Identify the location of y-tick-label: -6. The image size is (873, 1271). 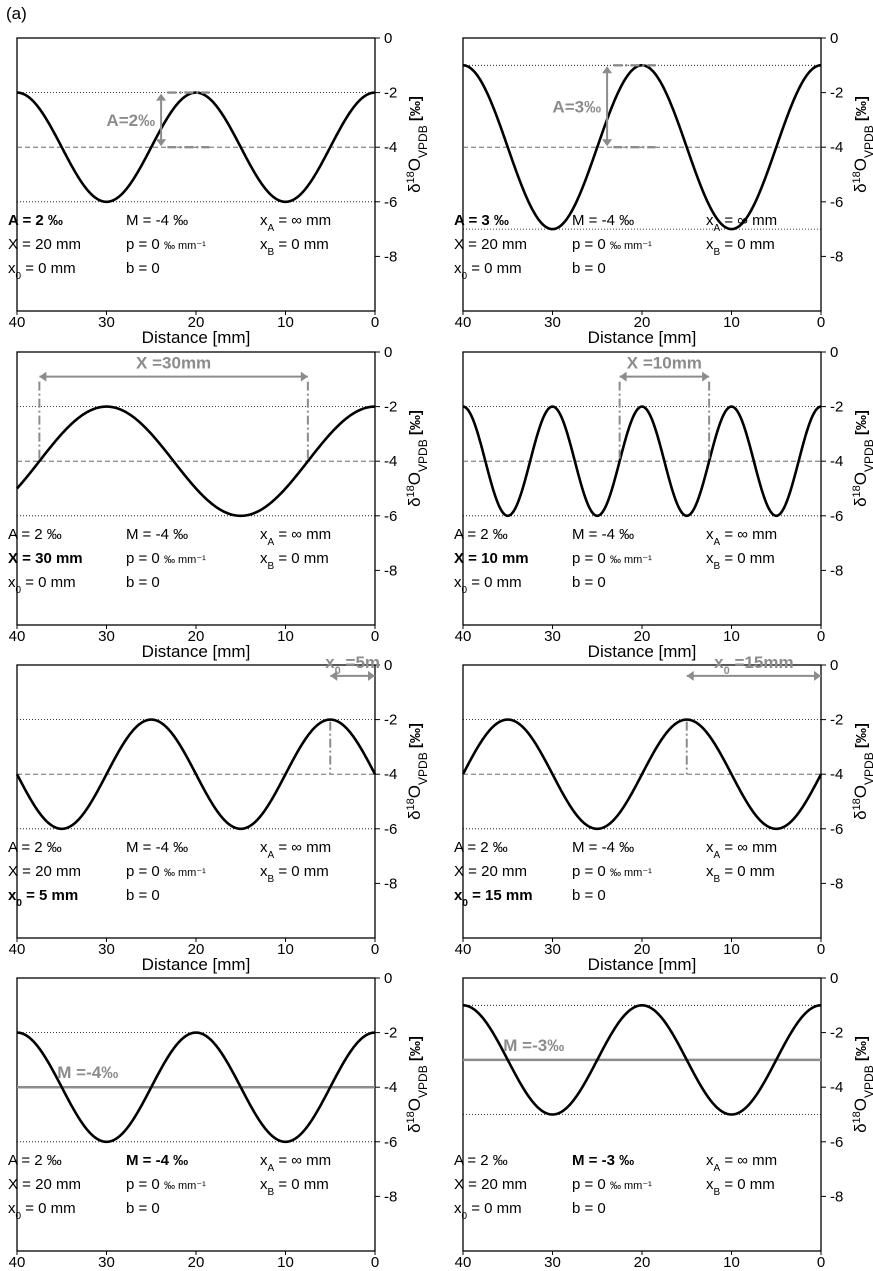
(836, 1142).